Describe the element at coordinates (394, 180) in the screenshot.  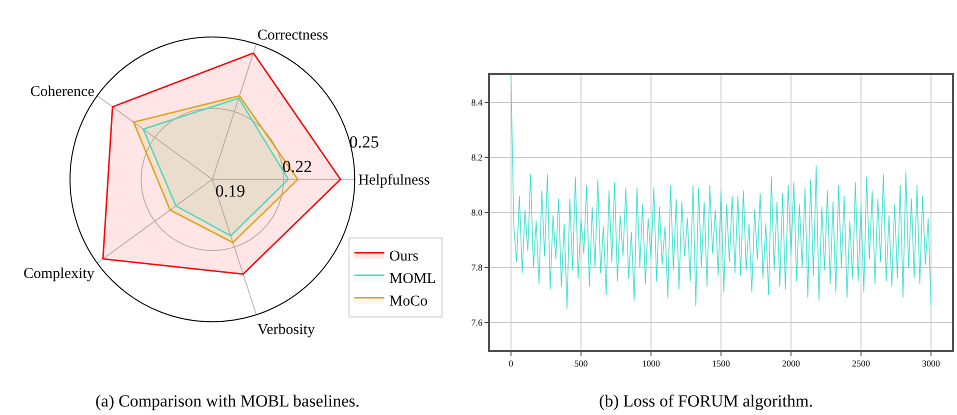
I see `spoke-label: Helpfulness` at that location.